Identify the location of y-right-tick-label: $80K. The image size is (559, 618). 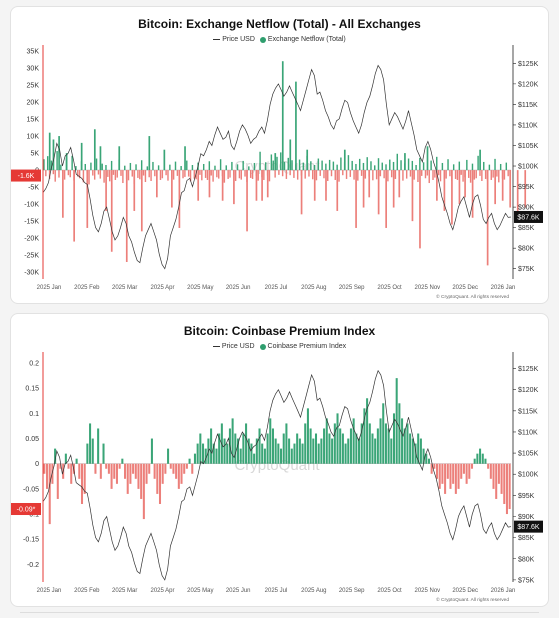
(526, 249).